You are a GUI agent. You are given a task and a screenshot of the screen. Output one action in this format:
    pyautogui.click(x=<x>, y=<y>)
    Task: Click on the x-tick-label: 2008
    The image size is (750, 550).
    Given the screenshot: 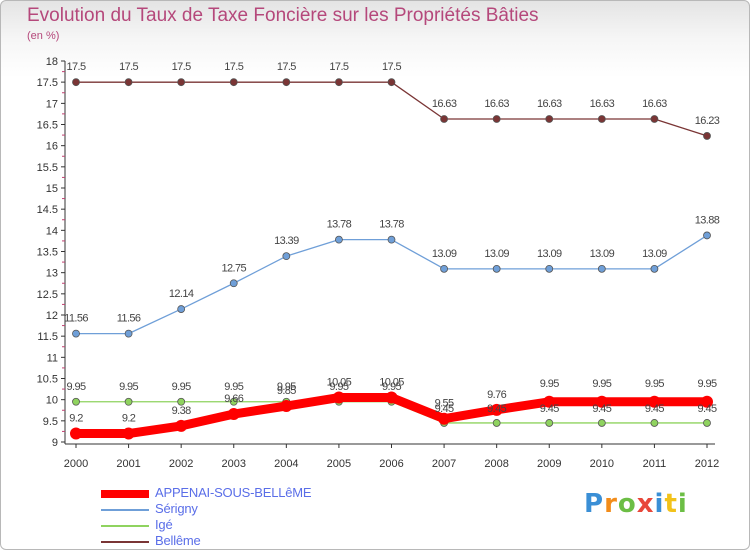 What is the action you would take?
    pyautogui.click(x=496, y=464)
    